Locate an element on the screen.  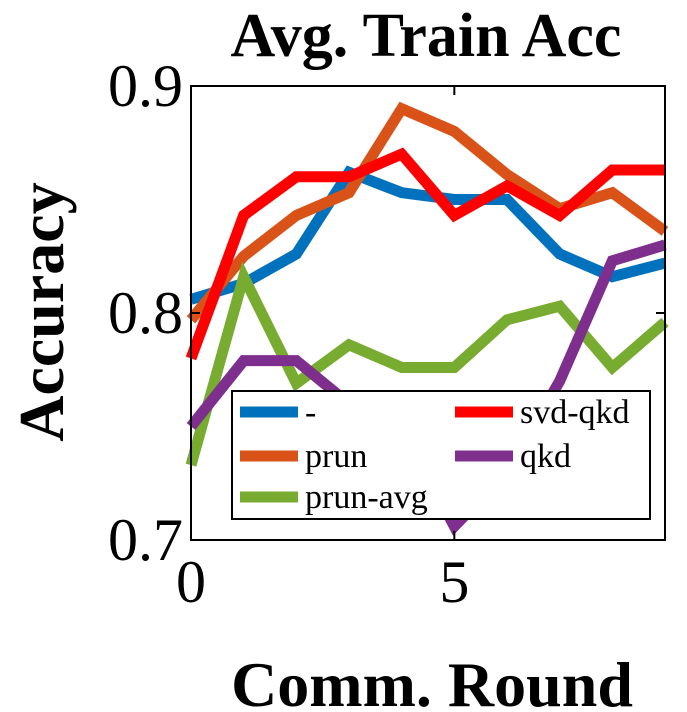
chart-title: Avg. Train Acc is located at coordinates (426, 36).